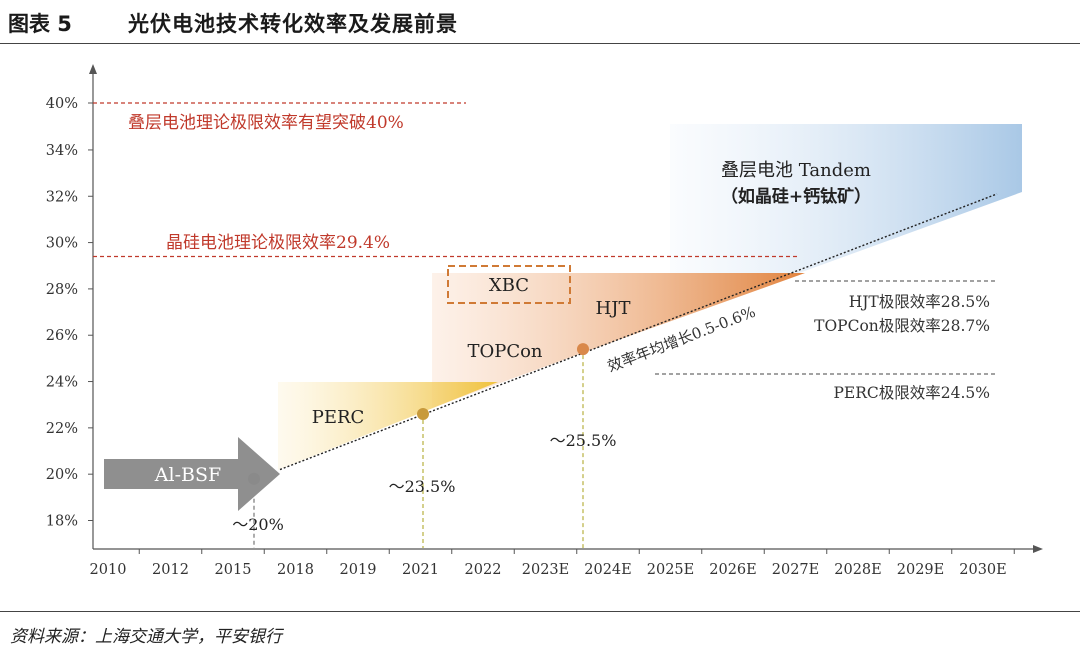 This screenshot has width=1080, height=652. What do you see at coordinates (295, 570) in the screenshot?
I see `x-tick-label: 2018` at bounding box center [295, 570].